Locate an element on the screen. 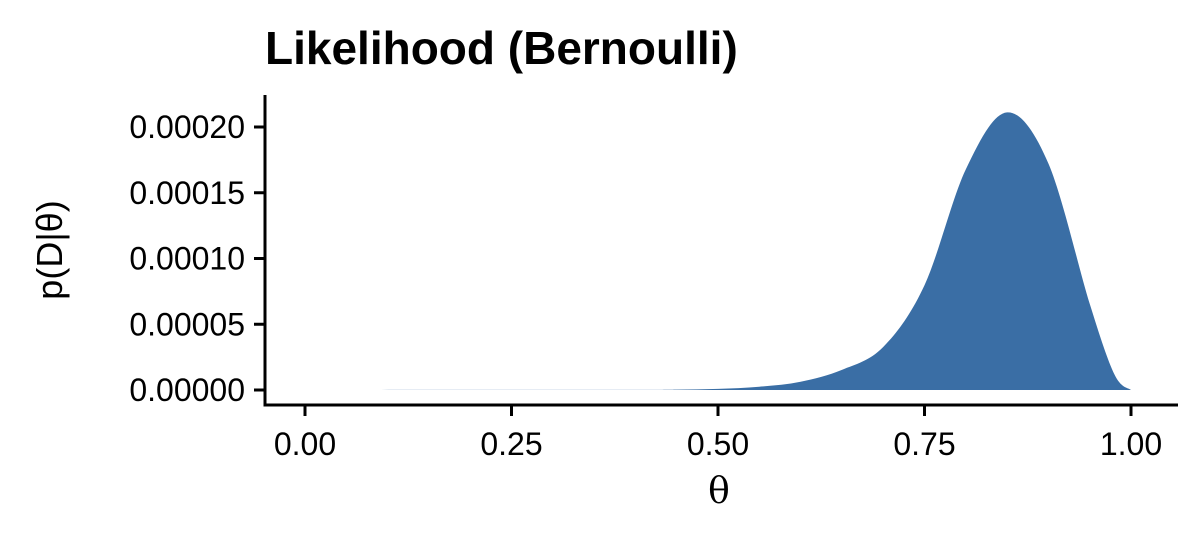 The image size is (1200, 540). y-tick-label: 0.00015 is located at coordinates (187, 193).